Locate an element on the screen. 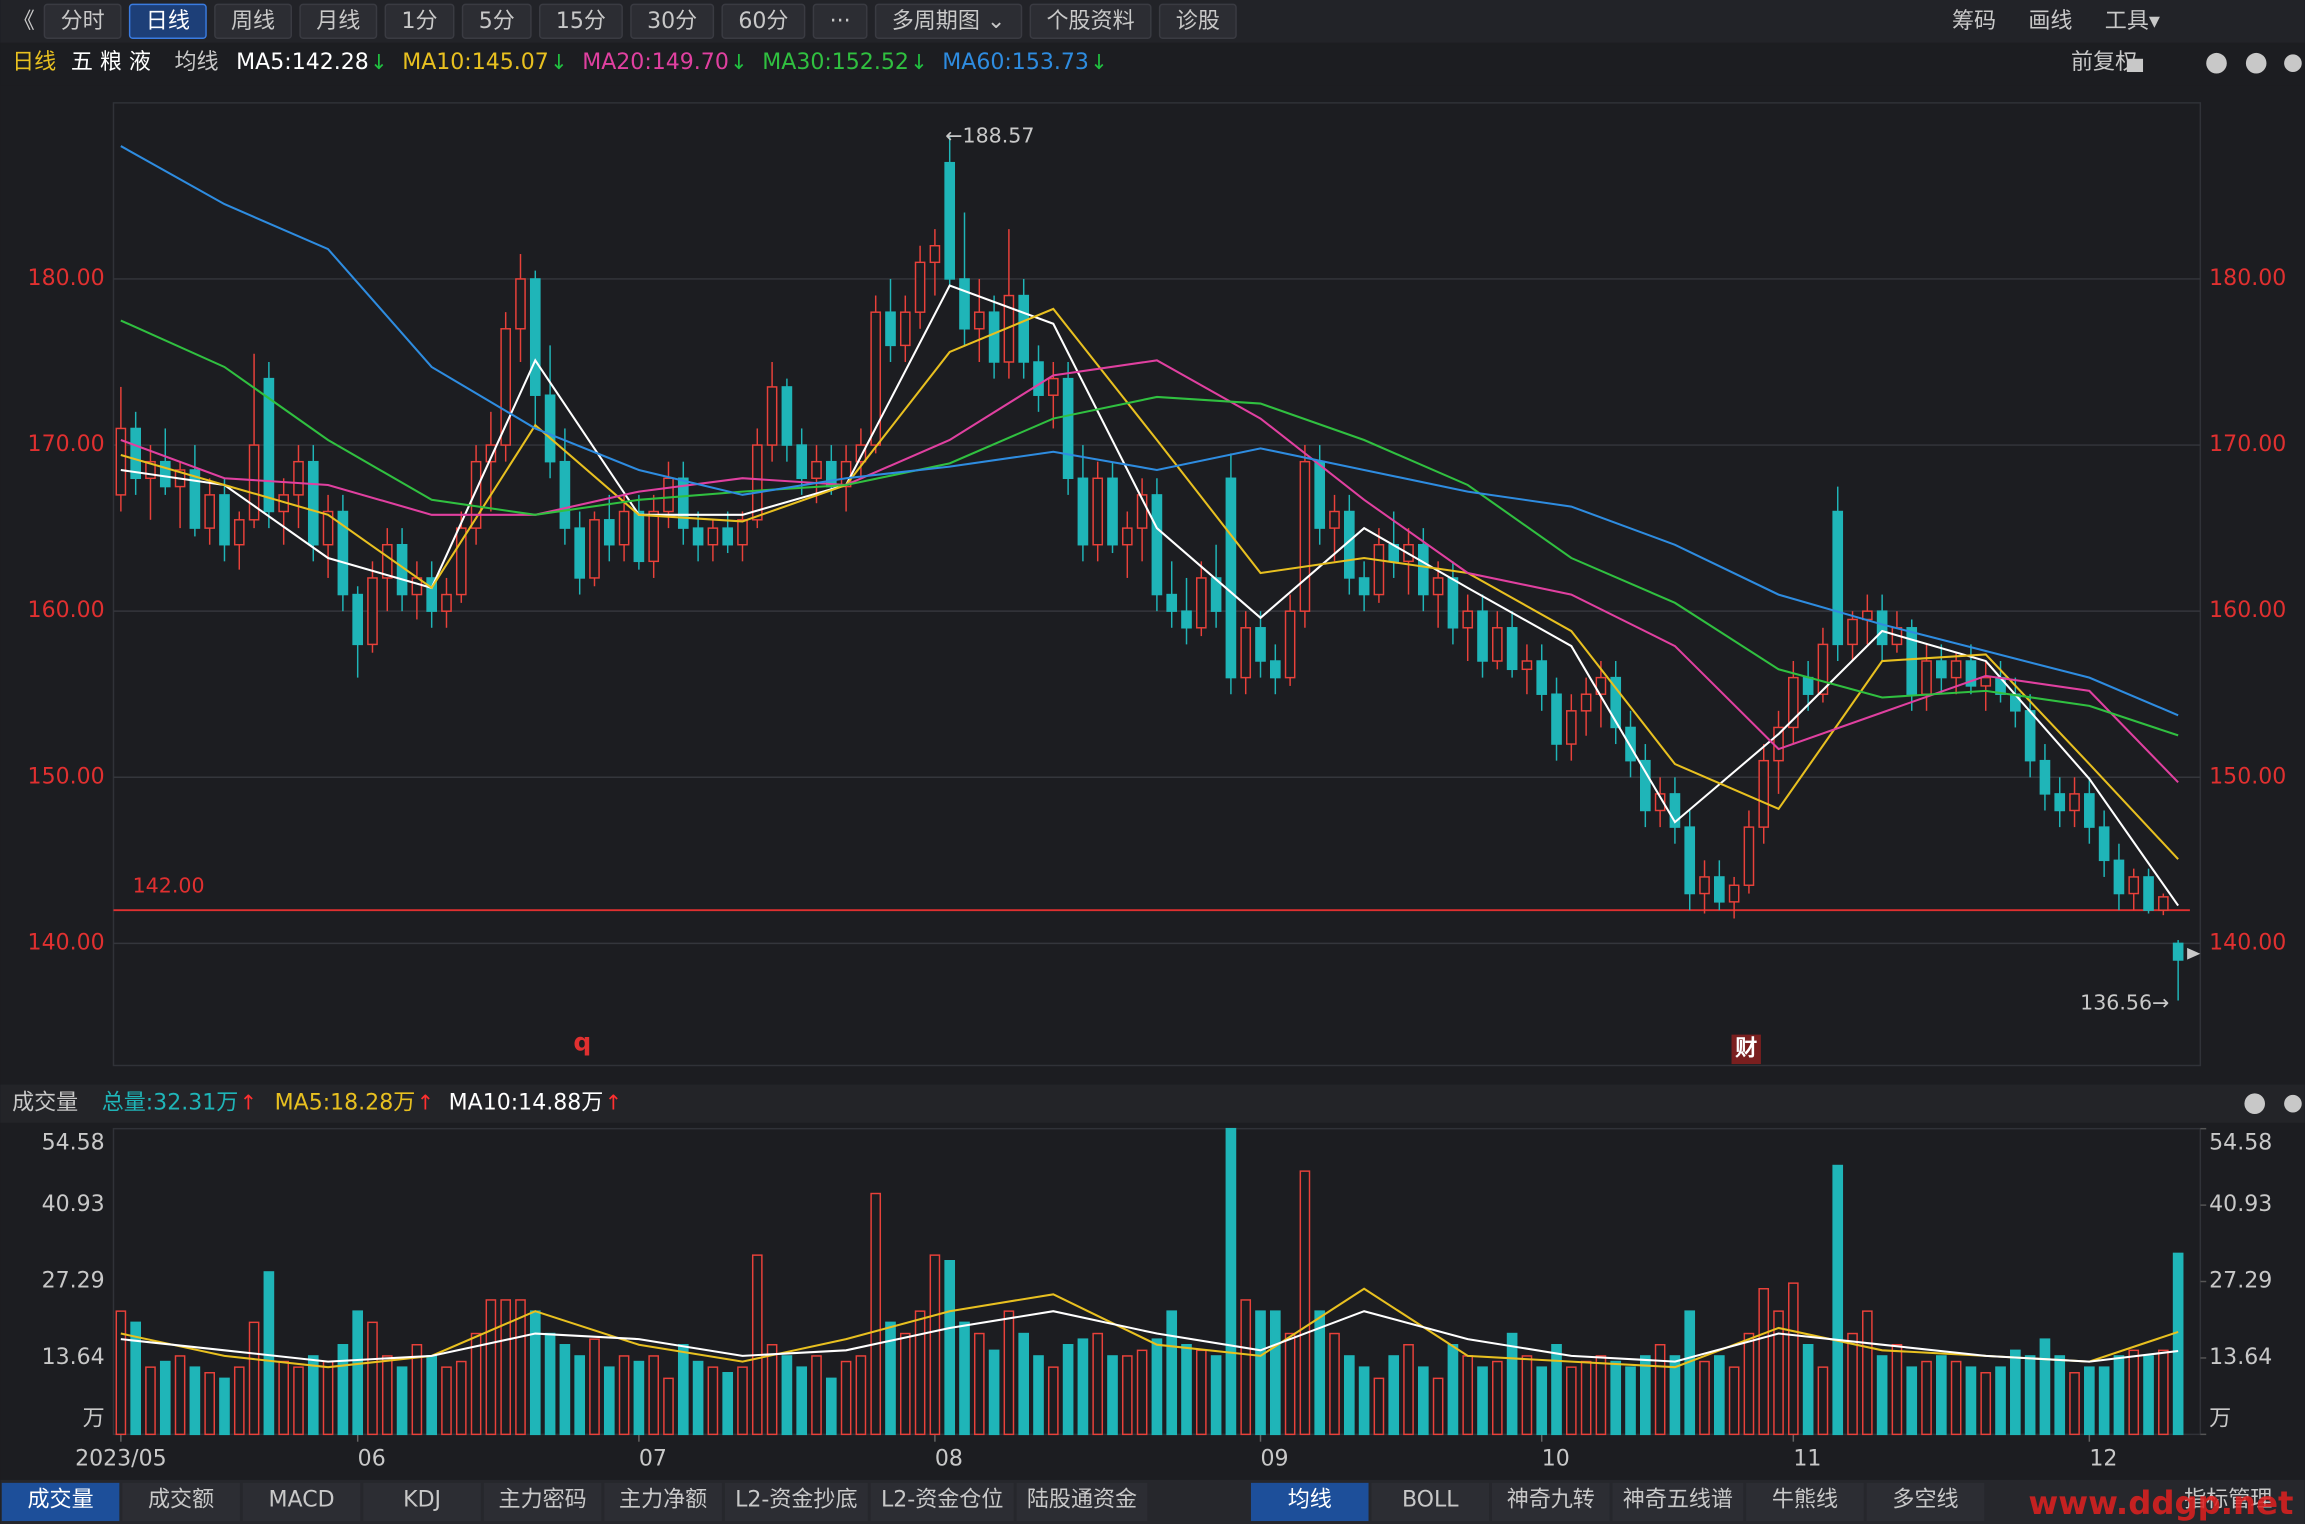 The image size is (2305, 1524). indicator-tab-label: L2-资金仓位 is located at coordinates (942, 1499).